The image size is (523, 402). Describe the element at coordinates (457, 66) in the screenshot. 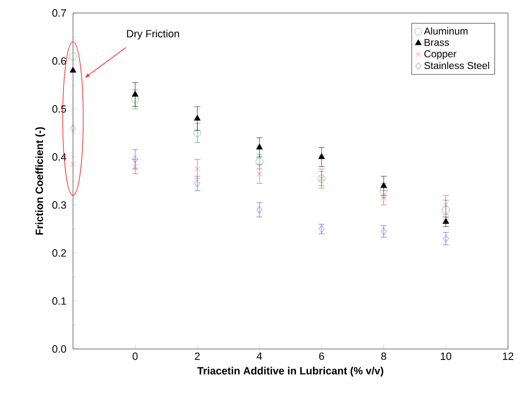

I see `legend-label: Stainless Steel` at that location.